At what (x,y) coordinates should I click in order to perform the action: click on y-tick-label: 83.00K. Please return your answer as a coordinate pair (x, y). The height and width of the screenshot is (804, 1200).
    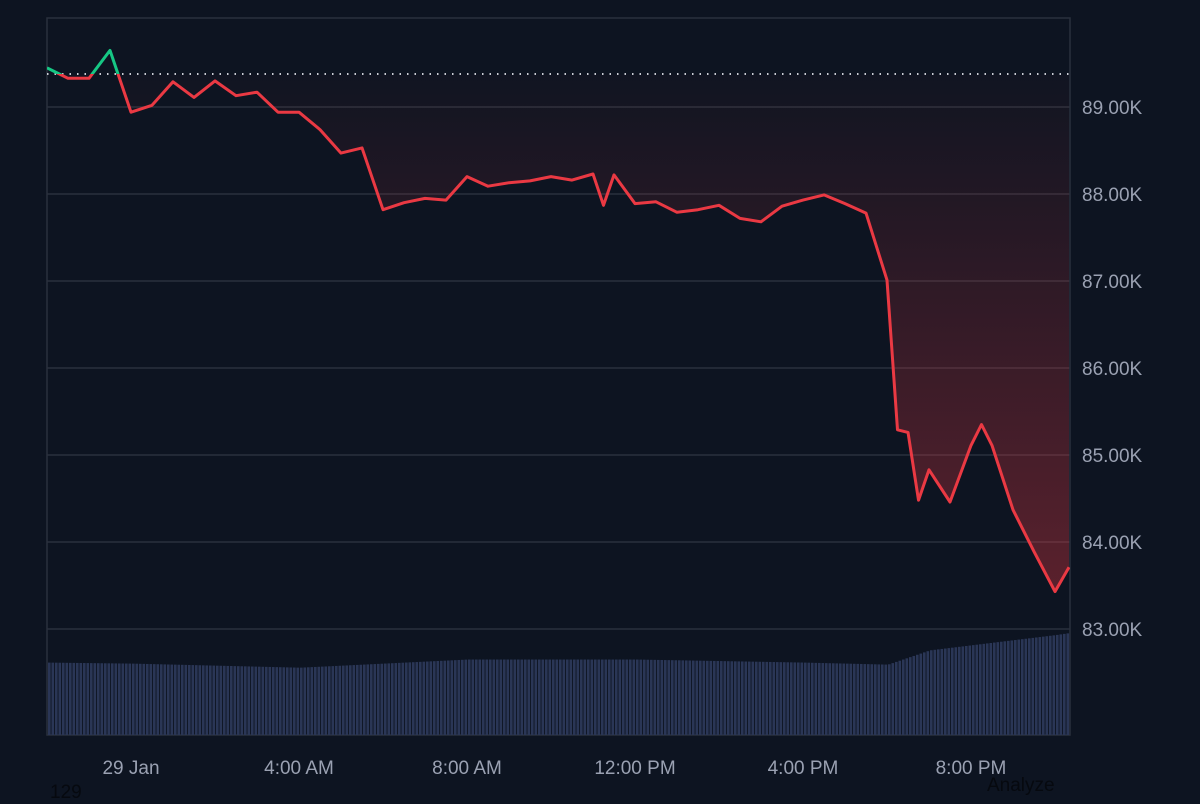
    Looking at the image, I should click on (1112, 630).